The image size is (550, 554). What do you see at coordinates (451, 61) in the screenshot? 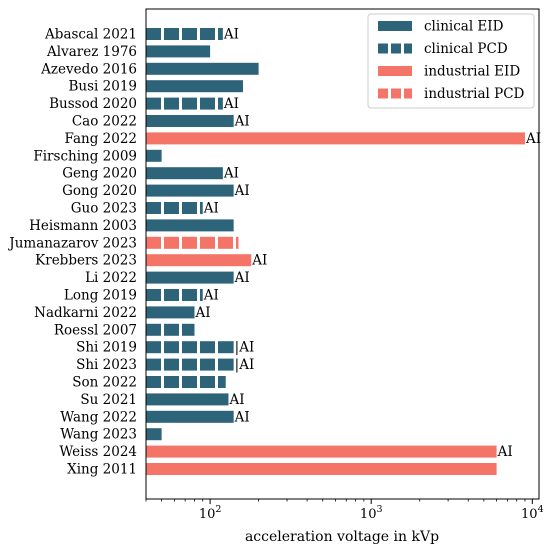
I see `legend-frame` at bounding box center [451, 61].